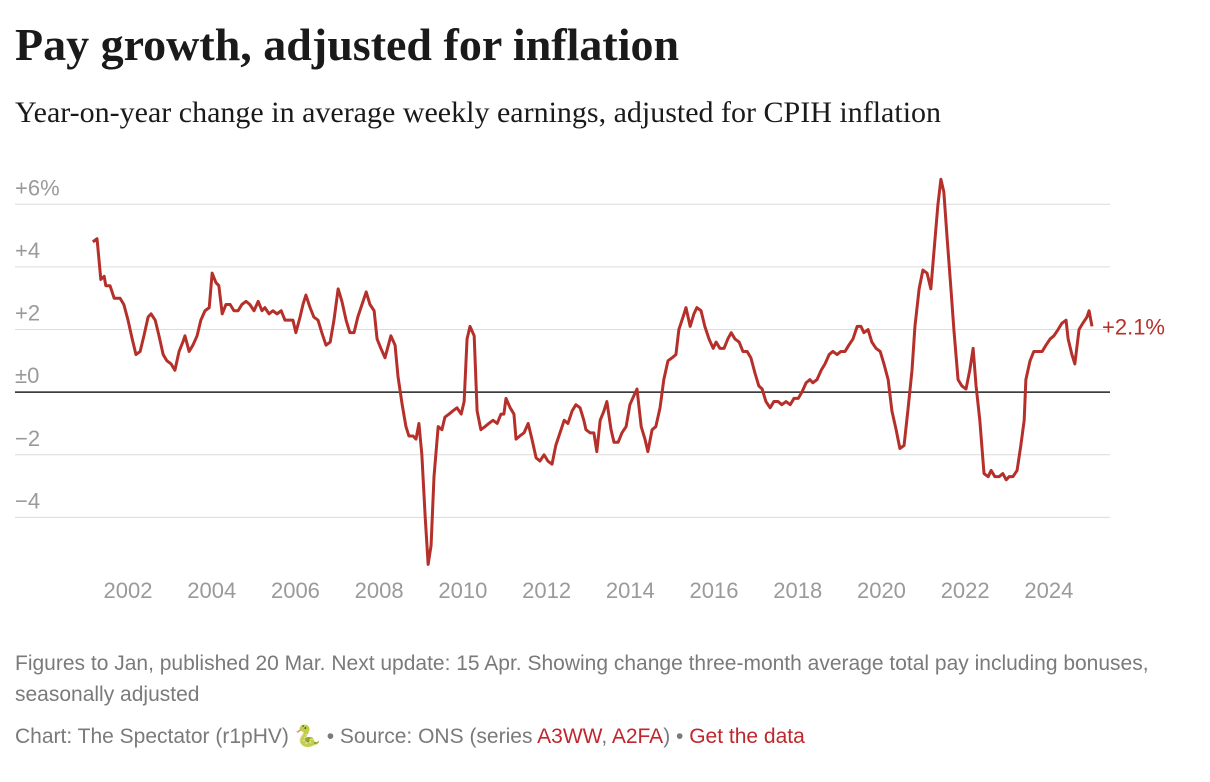 The width and height of the screenshot is (1210, 782). I want to click on series-link: A2FA, so click(637, 736).